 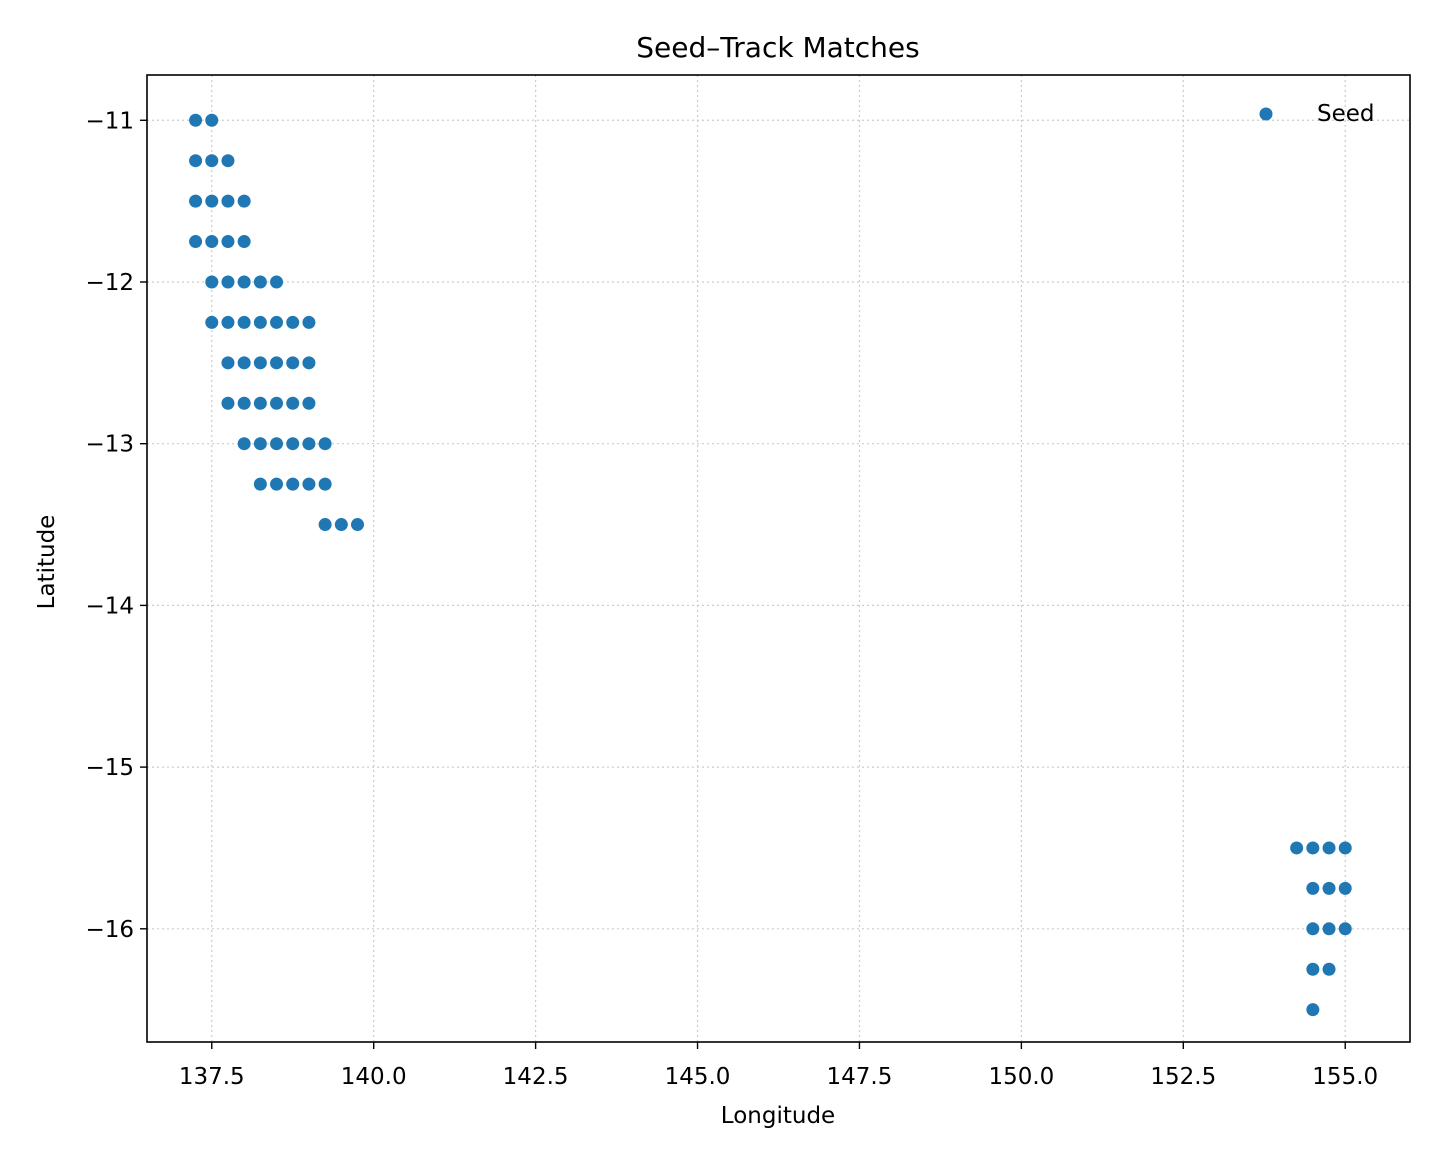 What do you see at coordinates (698, 1077) in the screenshot?
I see `x-tick-label: 145.0` at bounding box center [698, 1077].